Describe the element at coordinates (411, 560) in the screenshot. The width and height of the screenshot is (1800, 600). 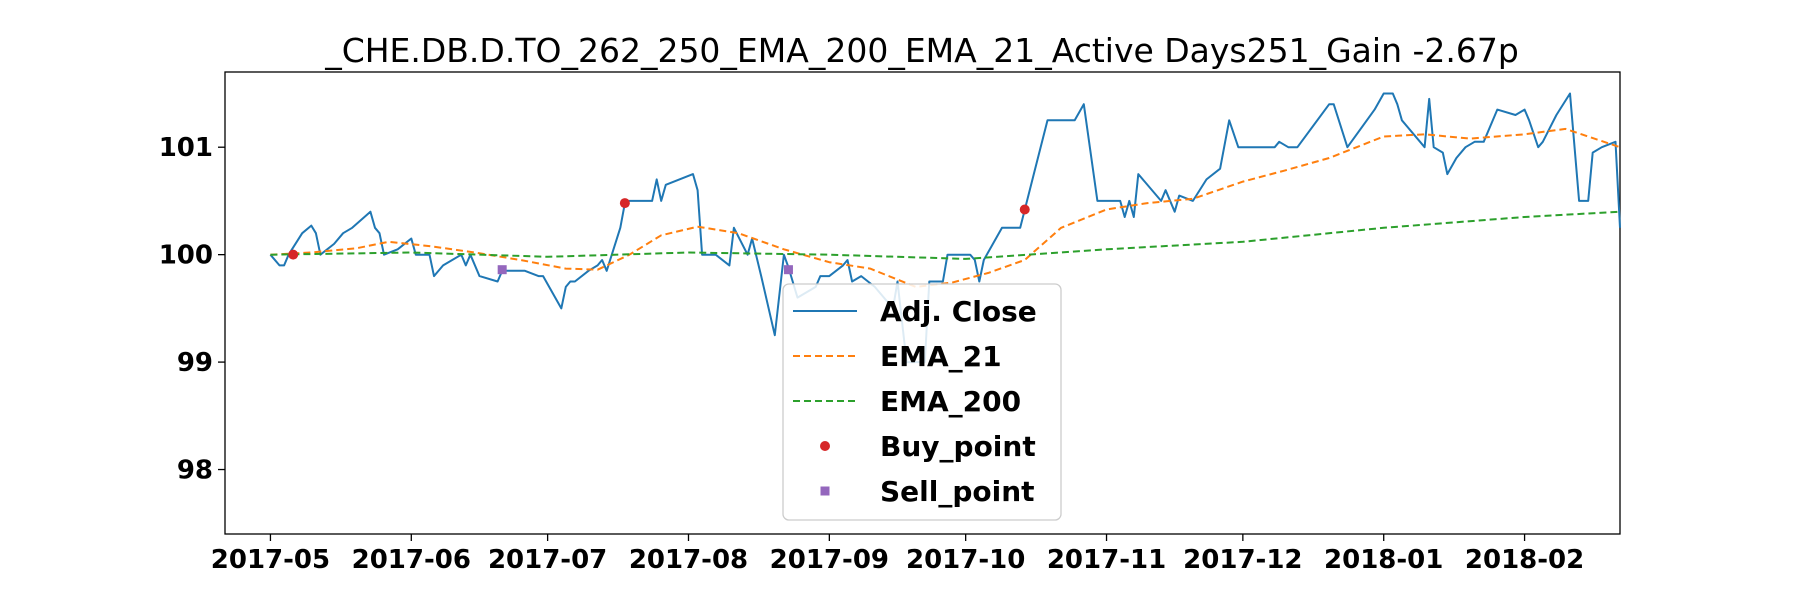
I see `x-tick-label: 2017-06` at that location.